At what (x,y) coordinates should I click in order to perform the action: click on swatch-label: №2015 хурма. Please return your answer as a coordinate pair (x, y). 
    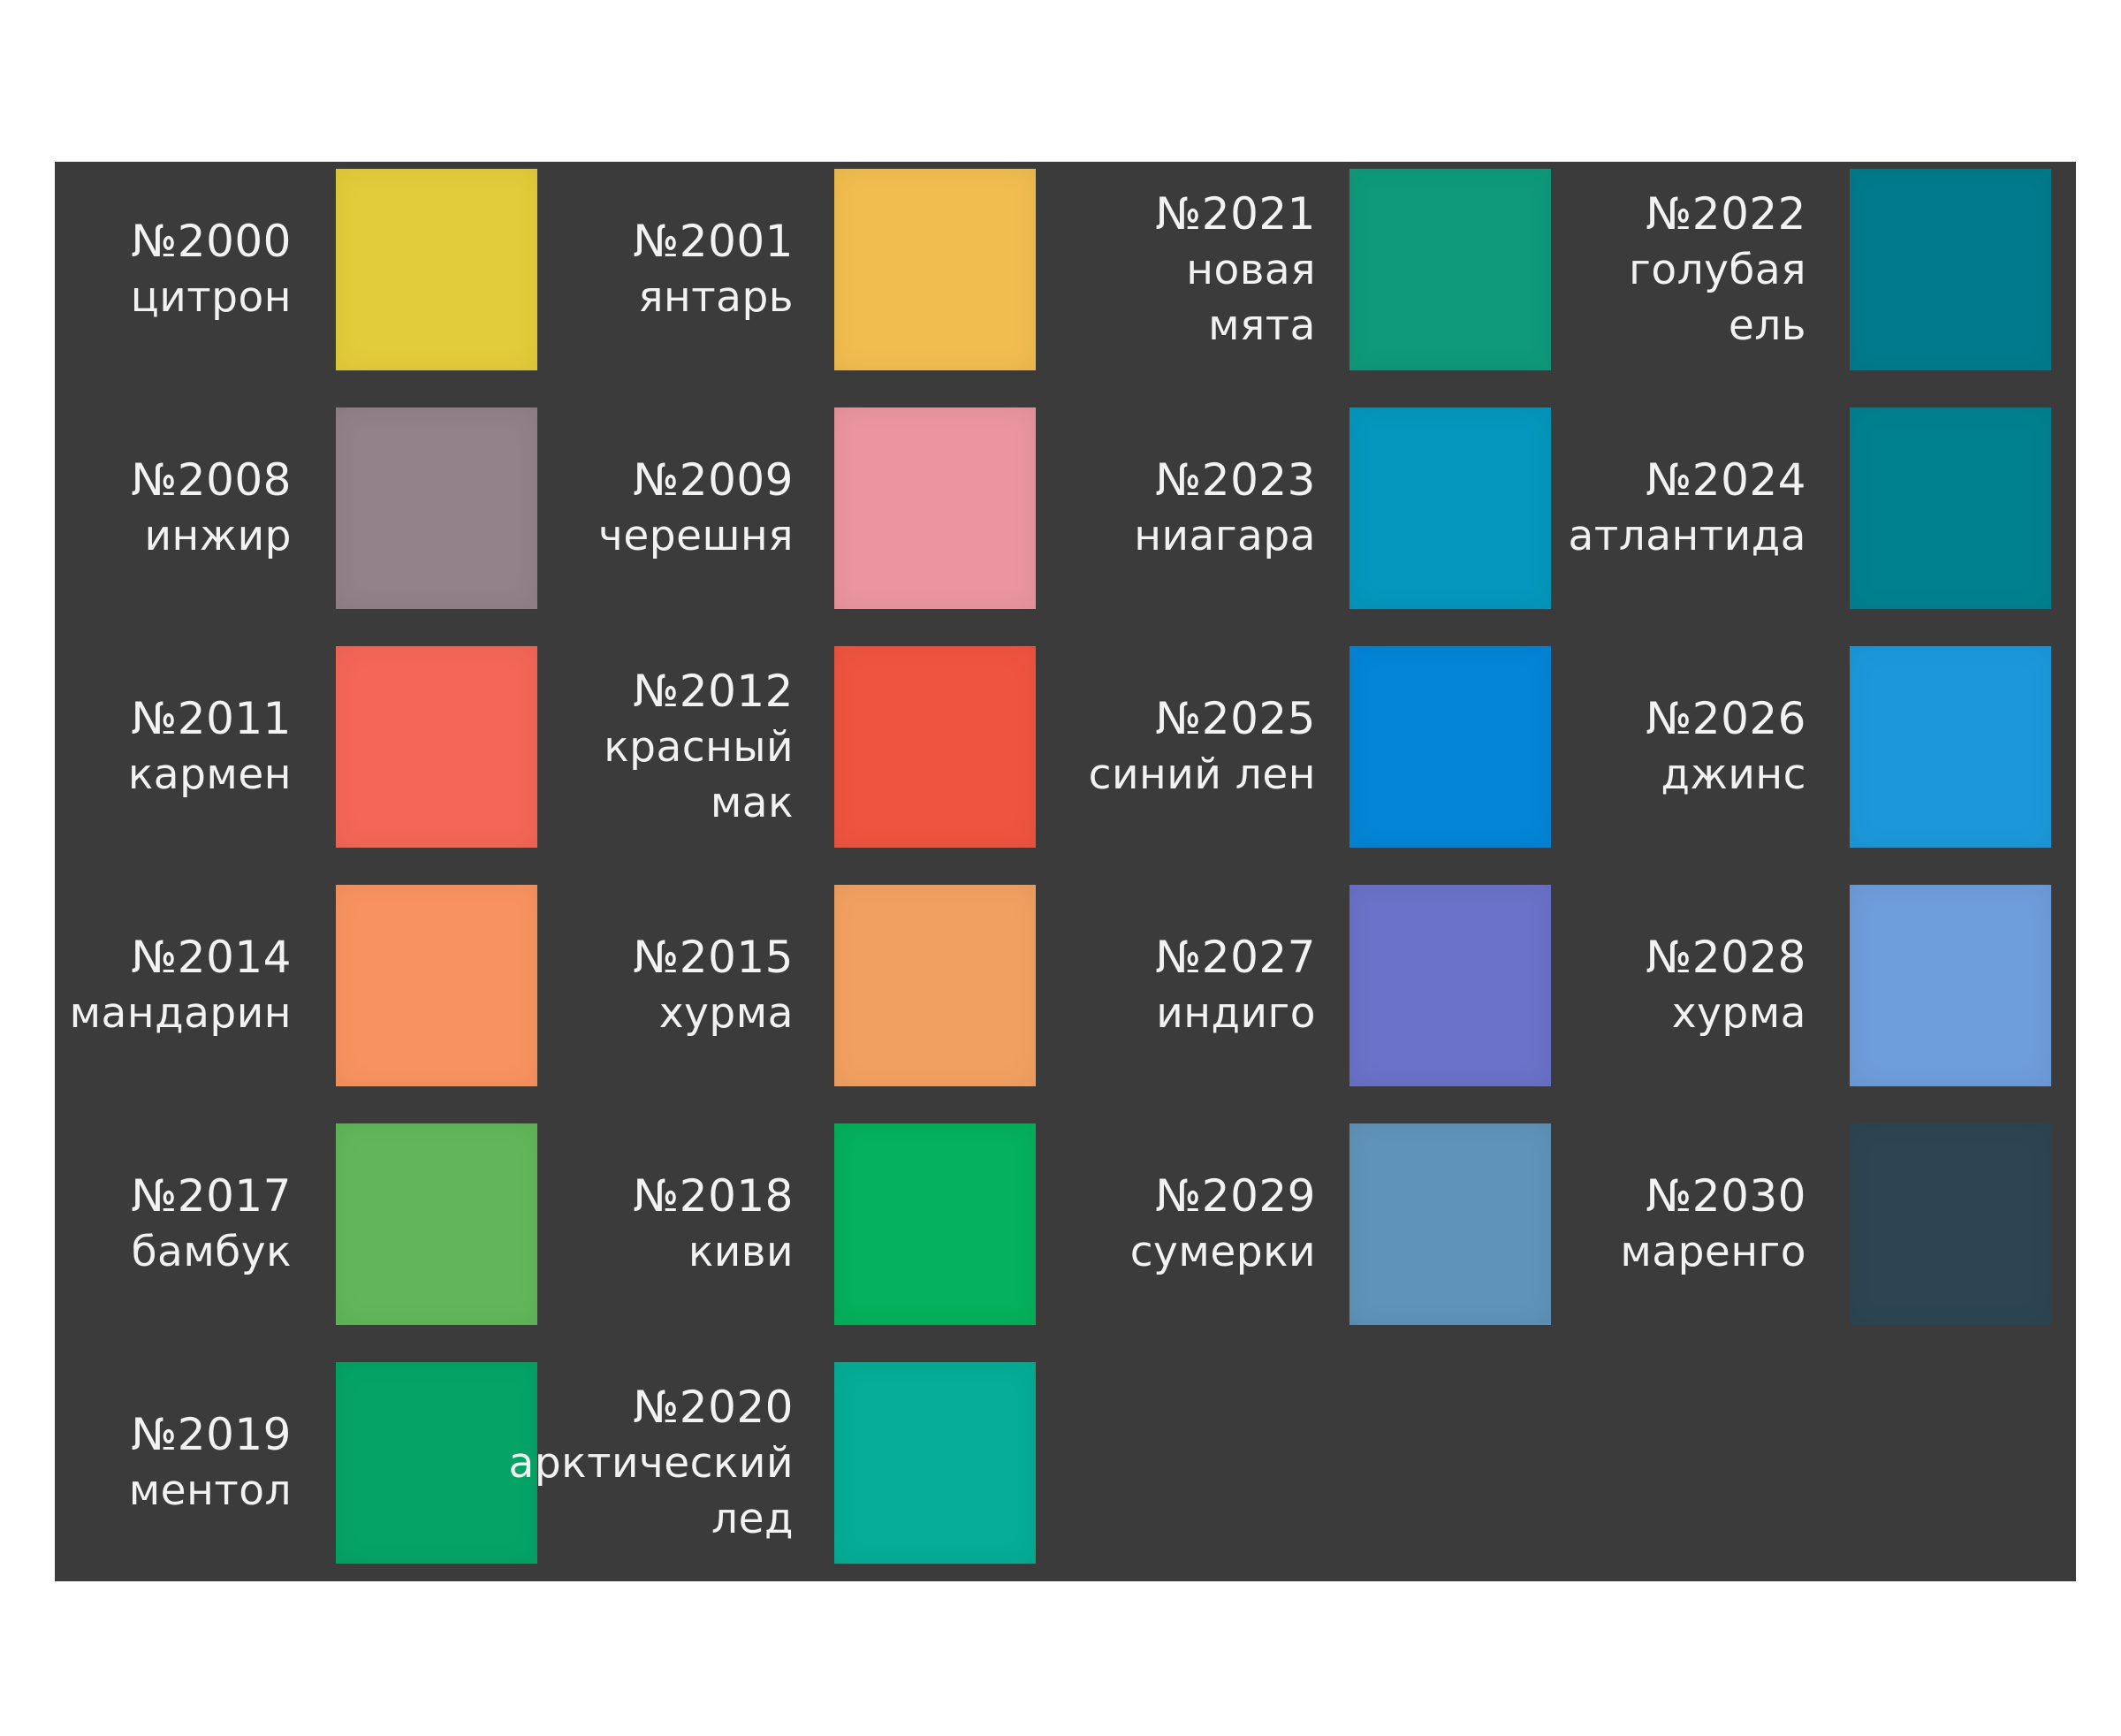
    Looking at the image, I should click on (590, 986).